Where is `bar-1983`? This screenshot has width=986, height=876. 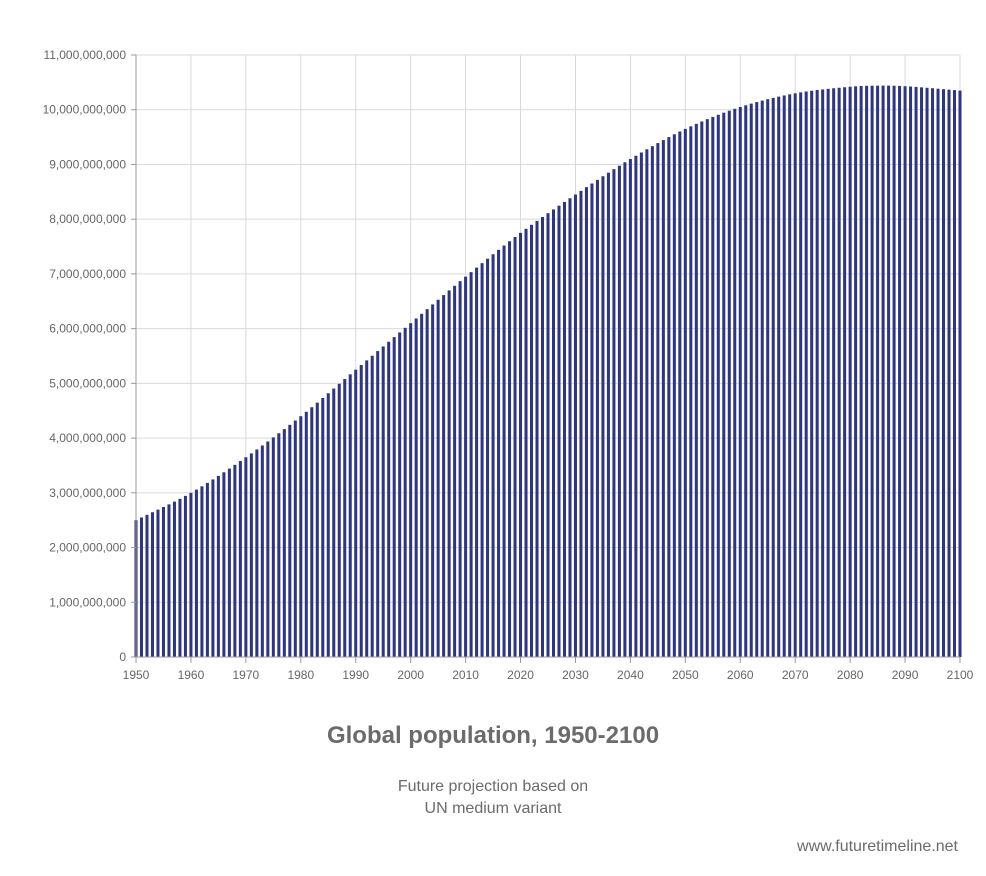
bar-1983 is located at coordinates (317, 529).